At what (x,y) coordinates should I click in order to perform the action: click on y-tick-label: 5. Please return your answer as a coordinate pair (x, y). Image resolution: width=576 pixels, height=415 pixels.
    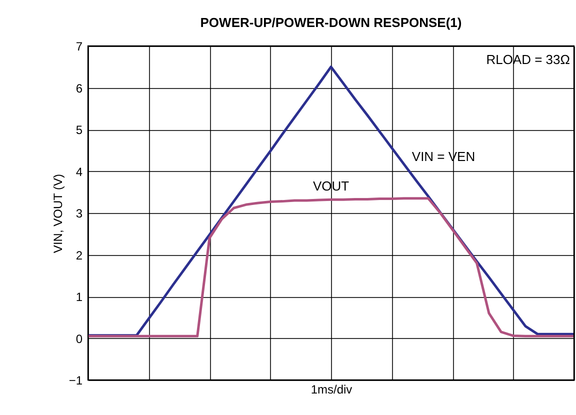
    Looking at the image, I should click on (79, 130).